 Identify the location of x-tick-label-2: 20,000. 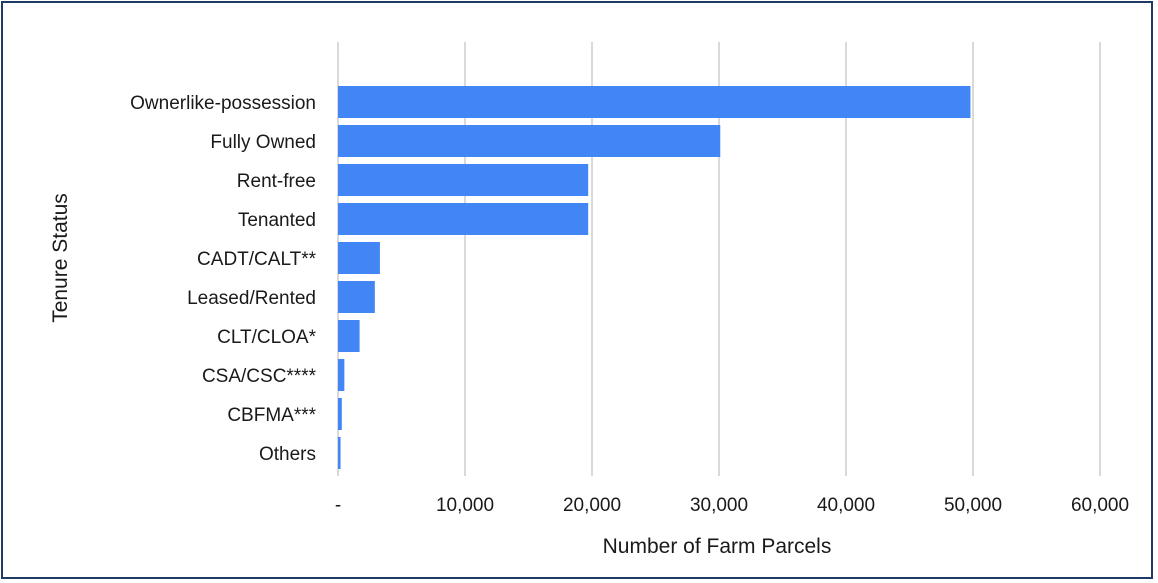
(592, 505).